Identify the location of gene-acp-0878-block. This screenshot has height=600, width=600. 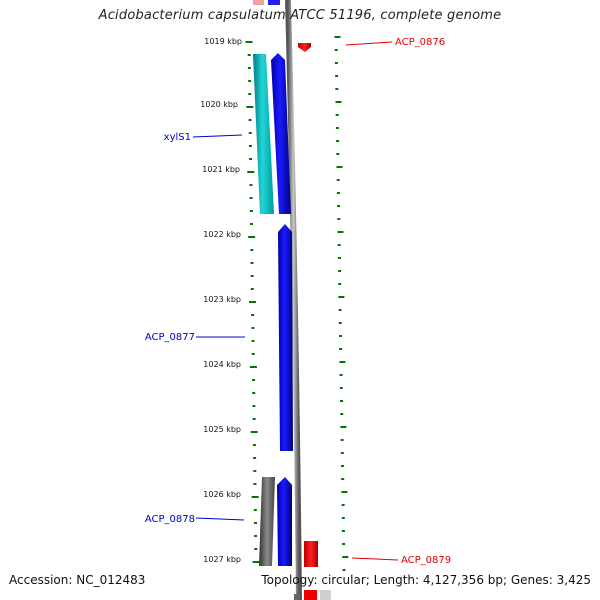
(267, 521).